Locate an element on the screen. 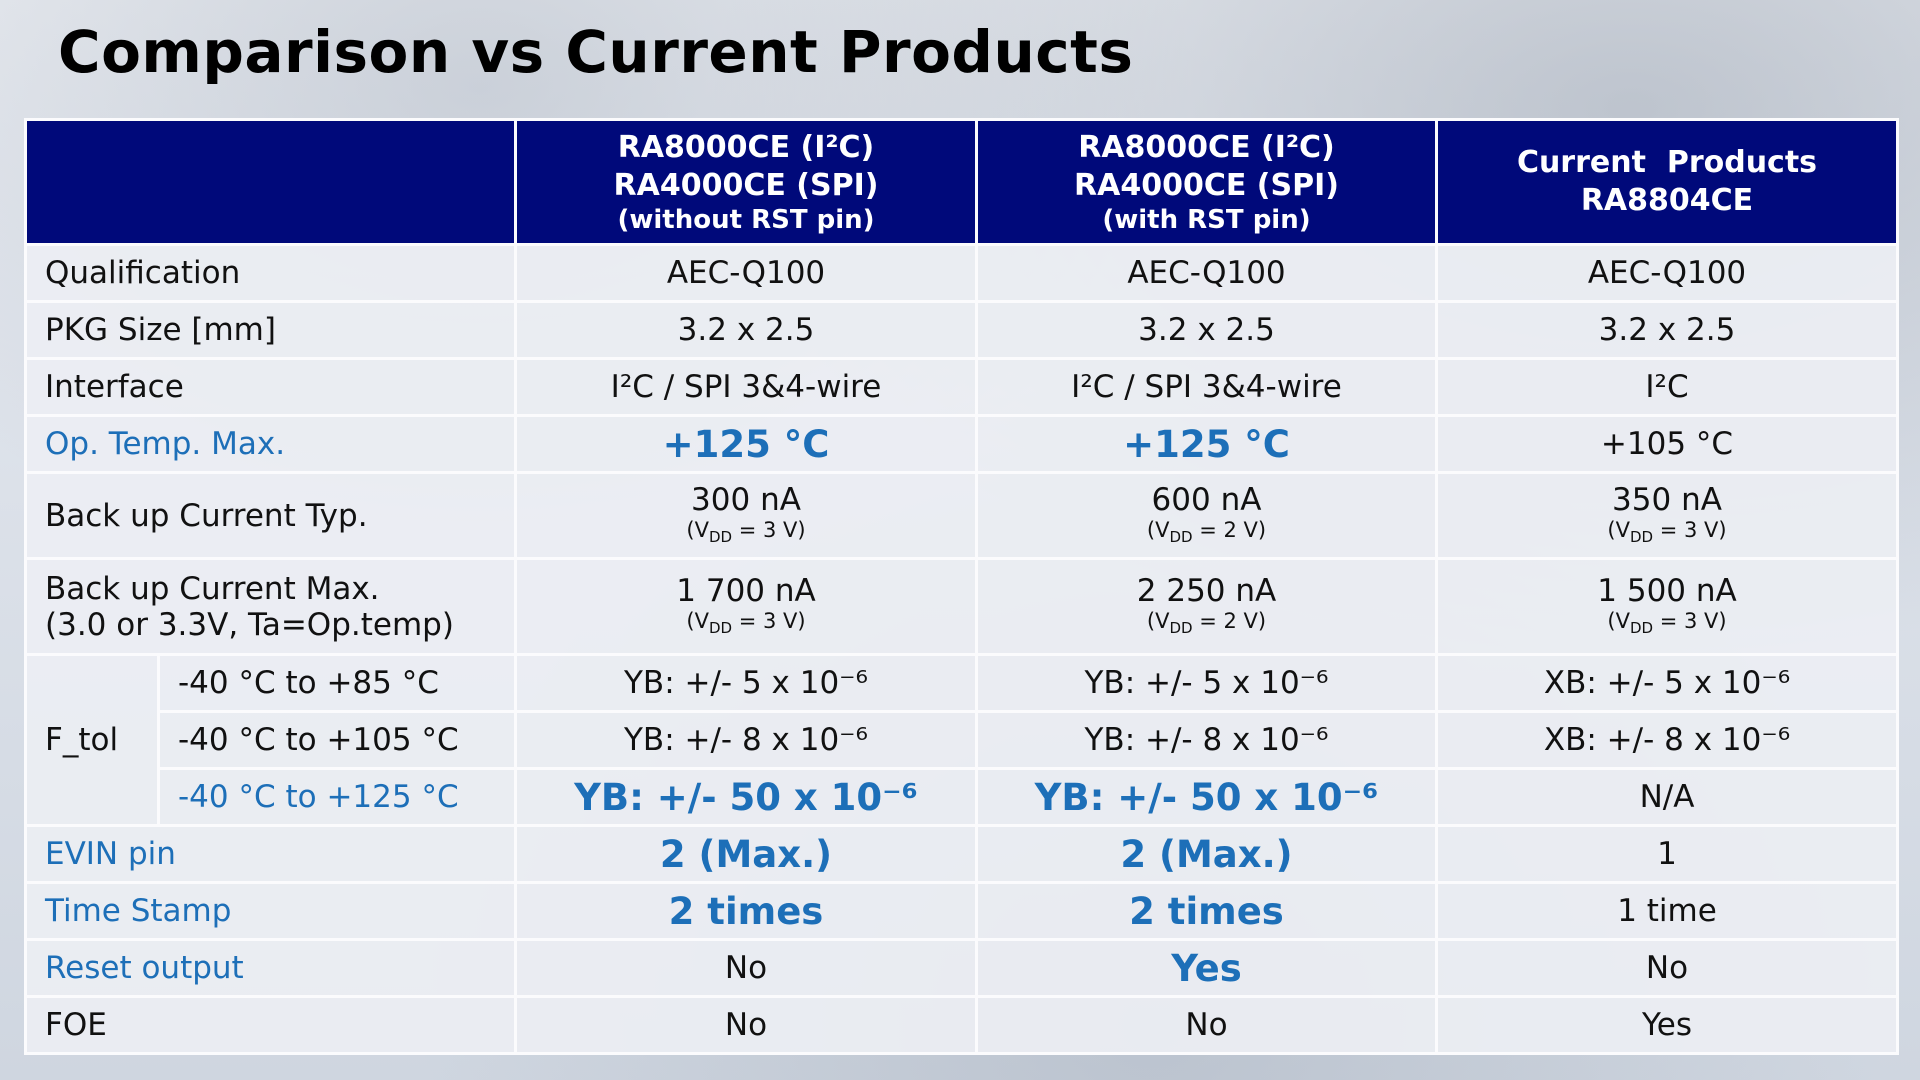  row-label: EVIN pin is located at coordinates (270, 854).